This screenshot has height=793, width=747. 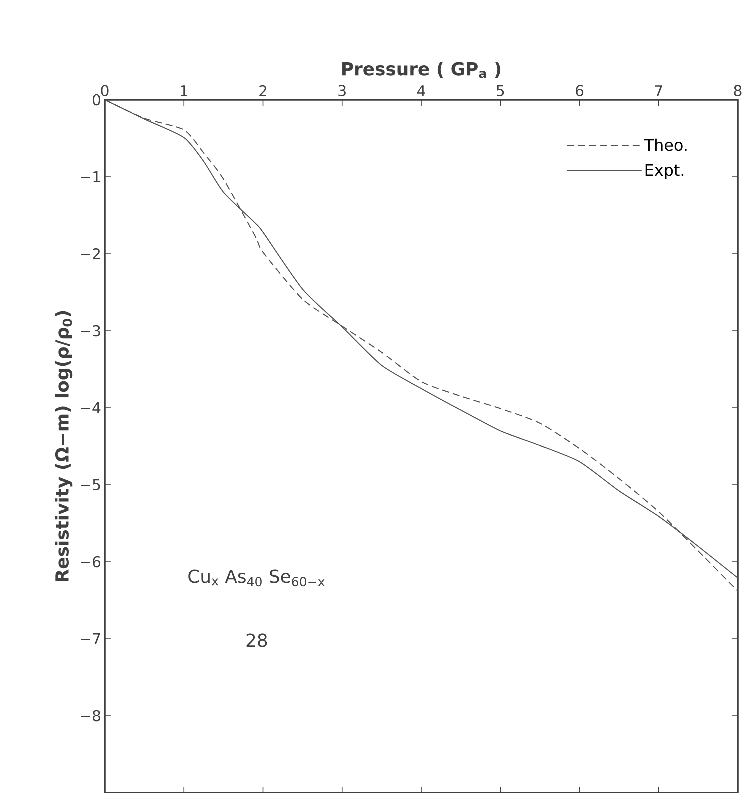 I want to click on legend-label: Theo., so click(x=665, y=145).